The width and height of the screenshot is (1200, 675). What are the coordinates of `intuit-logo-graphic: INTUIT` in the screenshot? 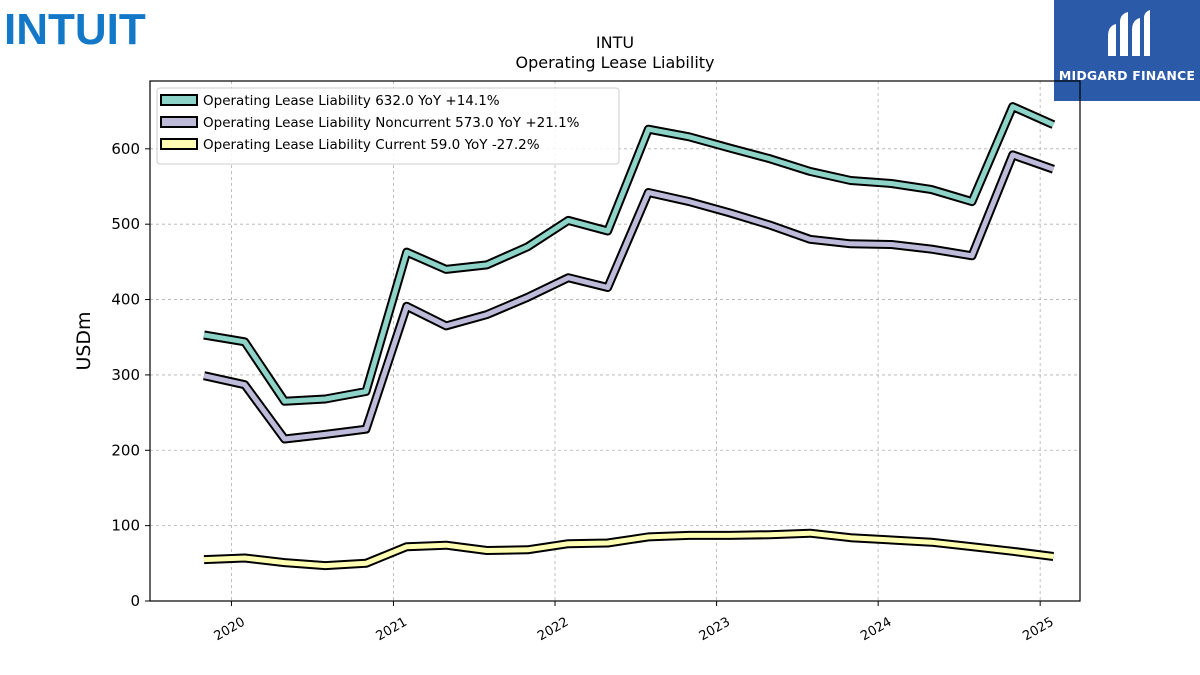 It's located at (75, 29).